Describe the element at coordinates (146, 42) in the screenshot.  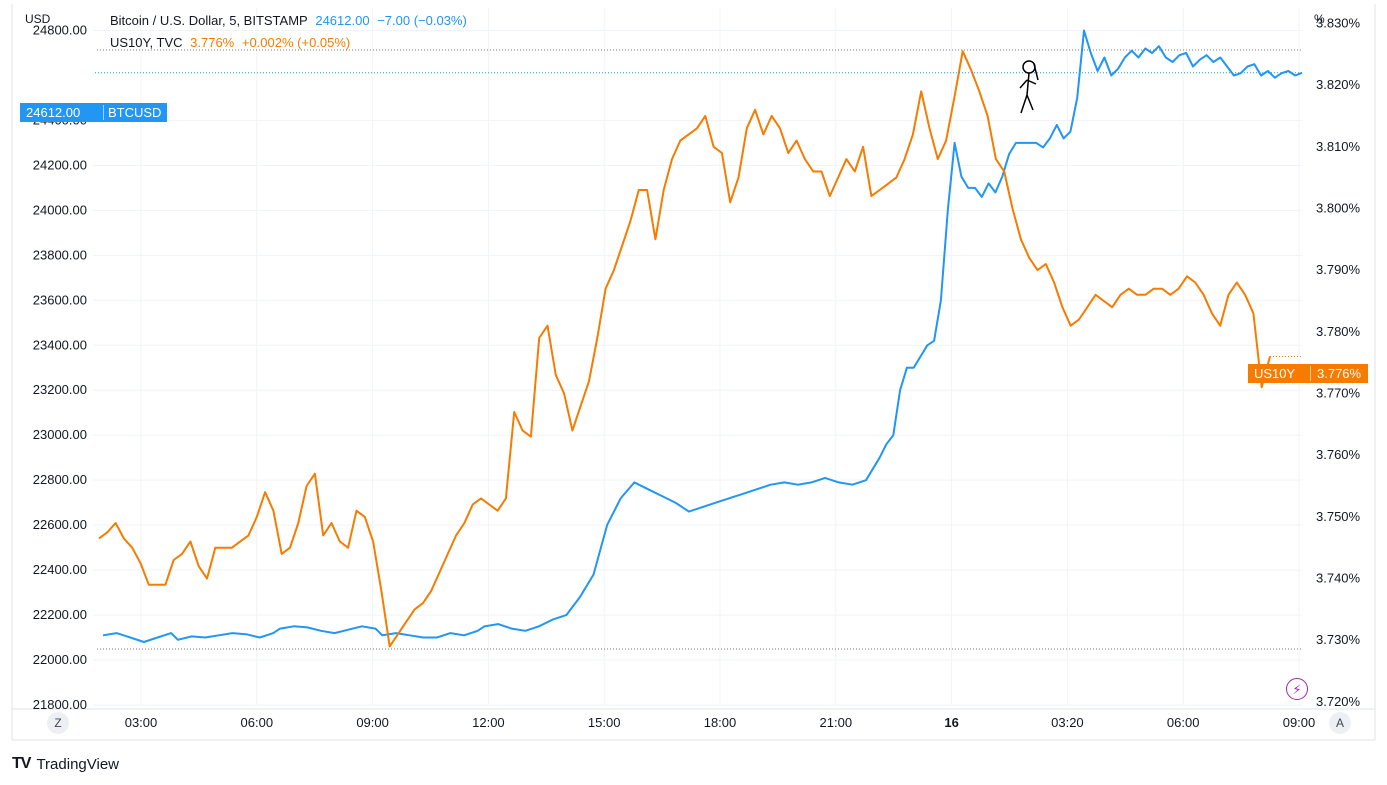
I see `us10y-legend-name: US10Y, TVC` at that location.